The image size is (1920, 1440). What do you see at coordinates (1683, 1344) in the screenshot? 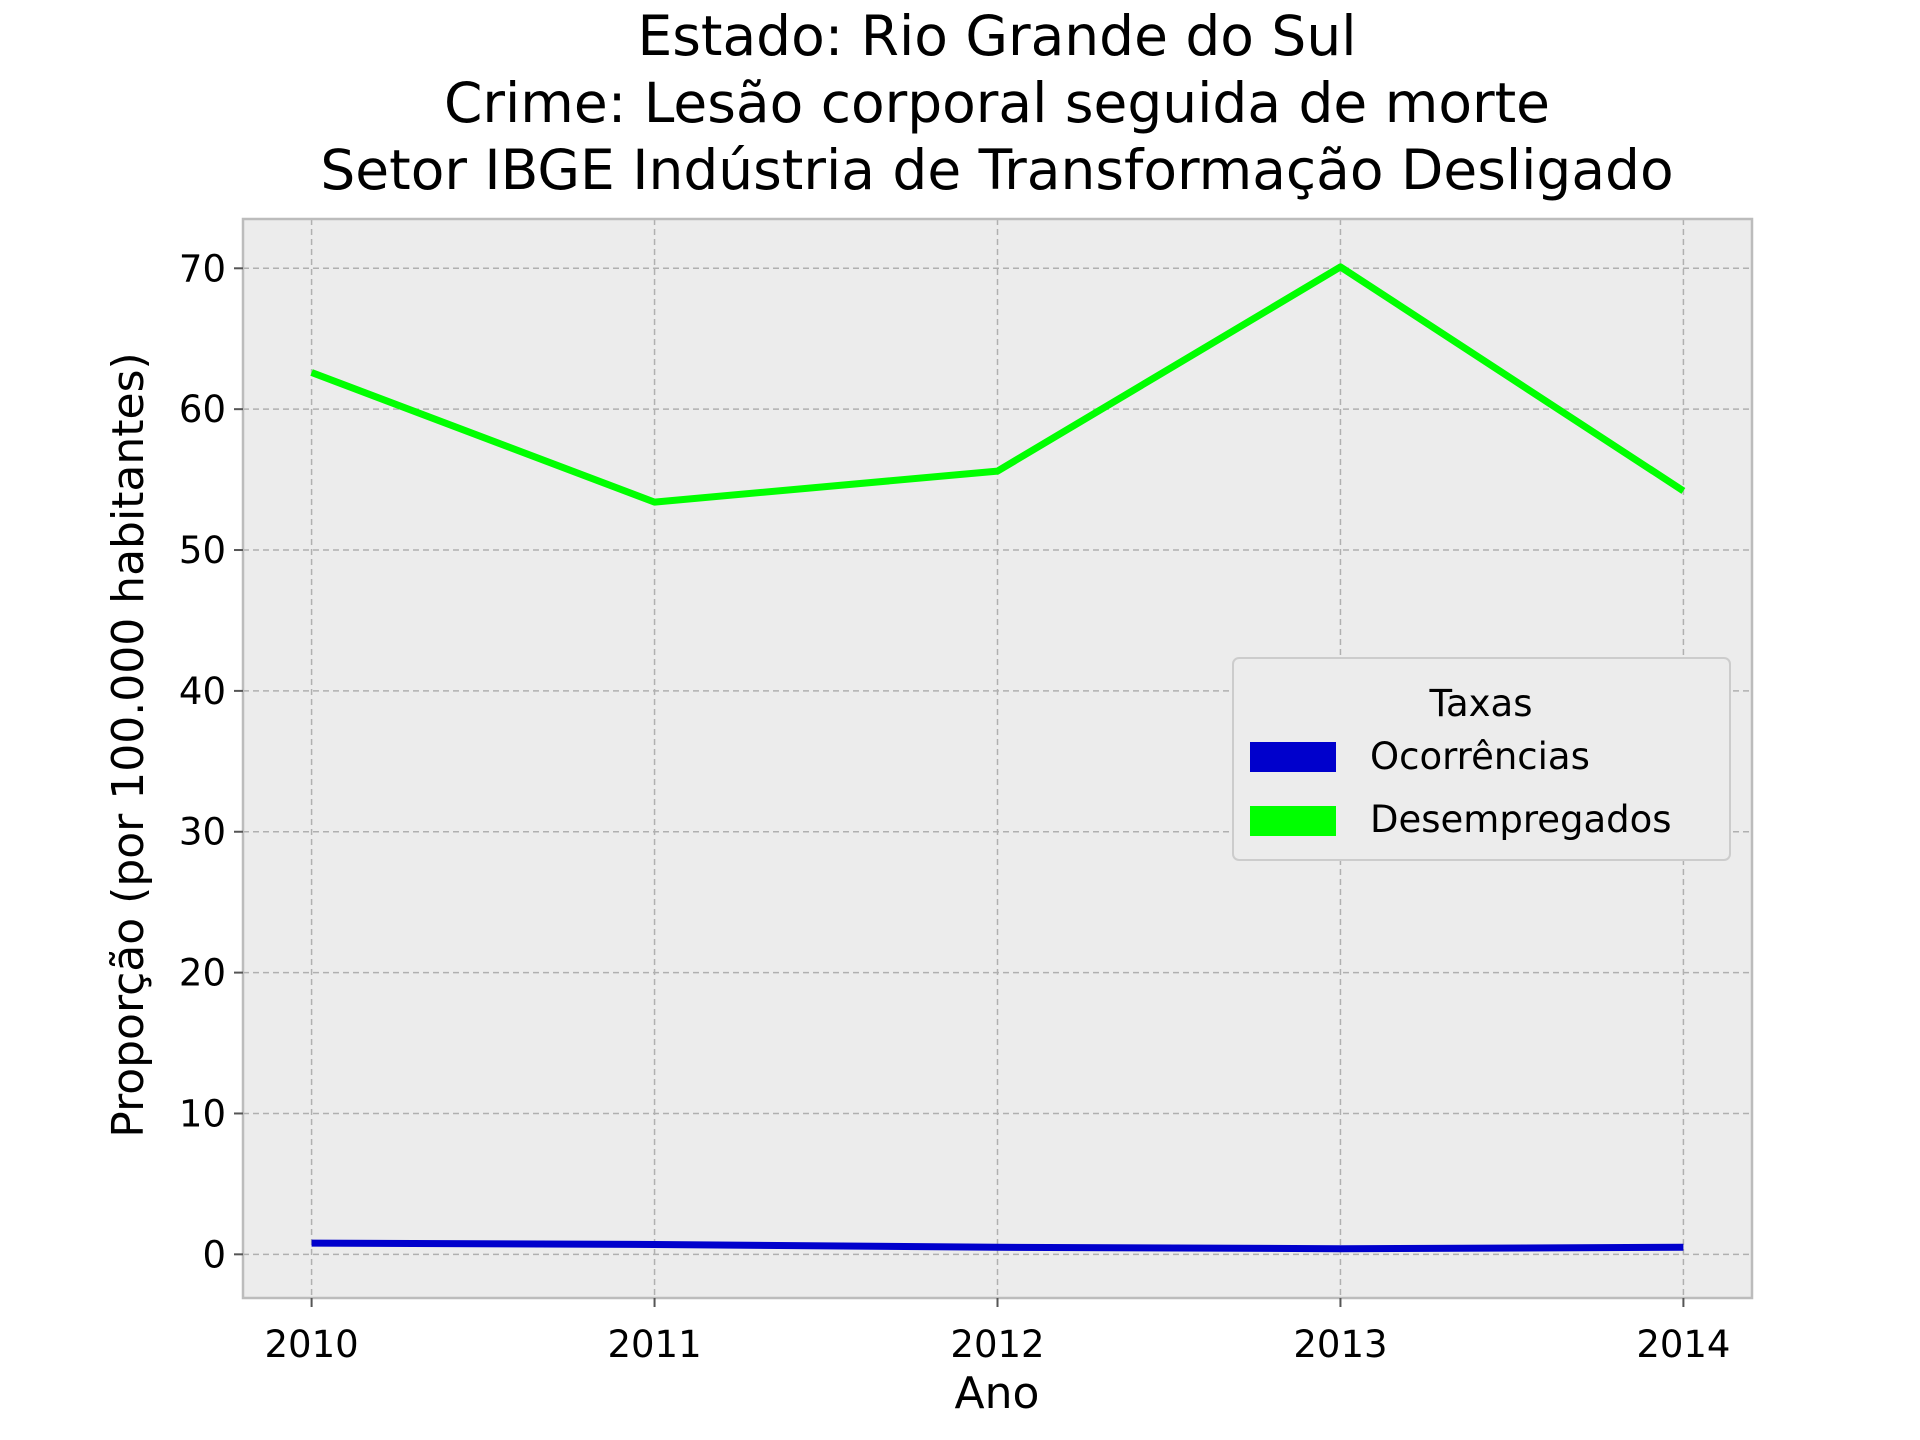
I see `x-tick-label: 2014` at bounding box center [1683, 1344].